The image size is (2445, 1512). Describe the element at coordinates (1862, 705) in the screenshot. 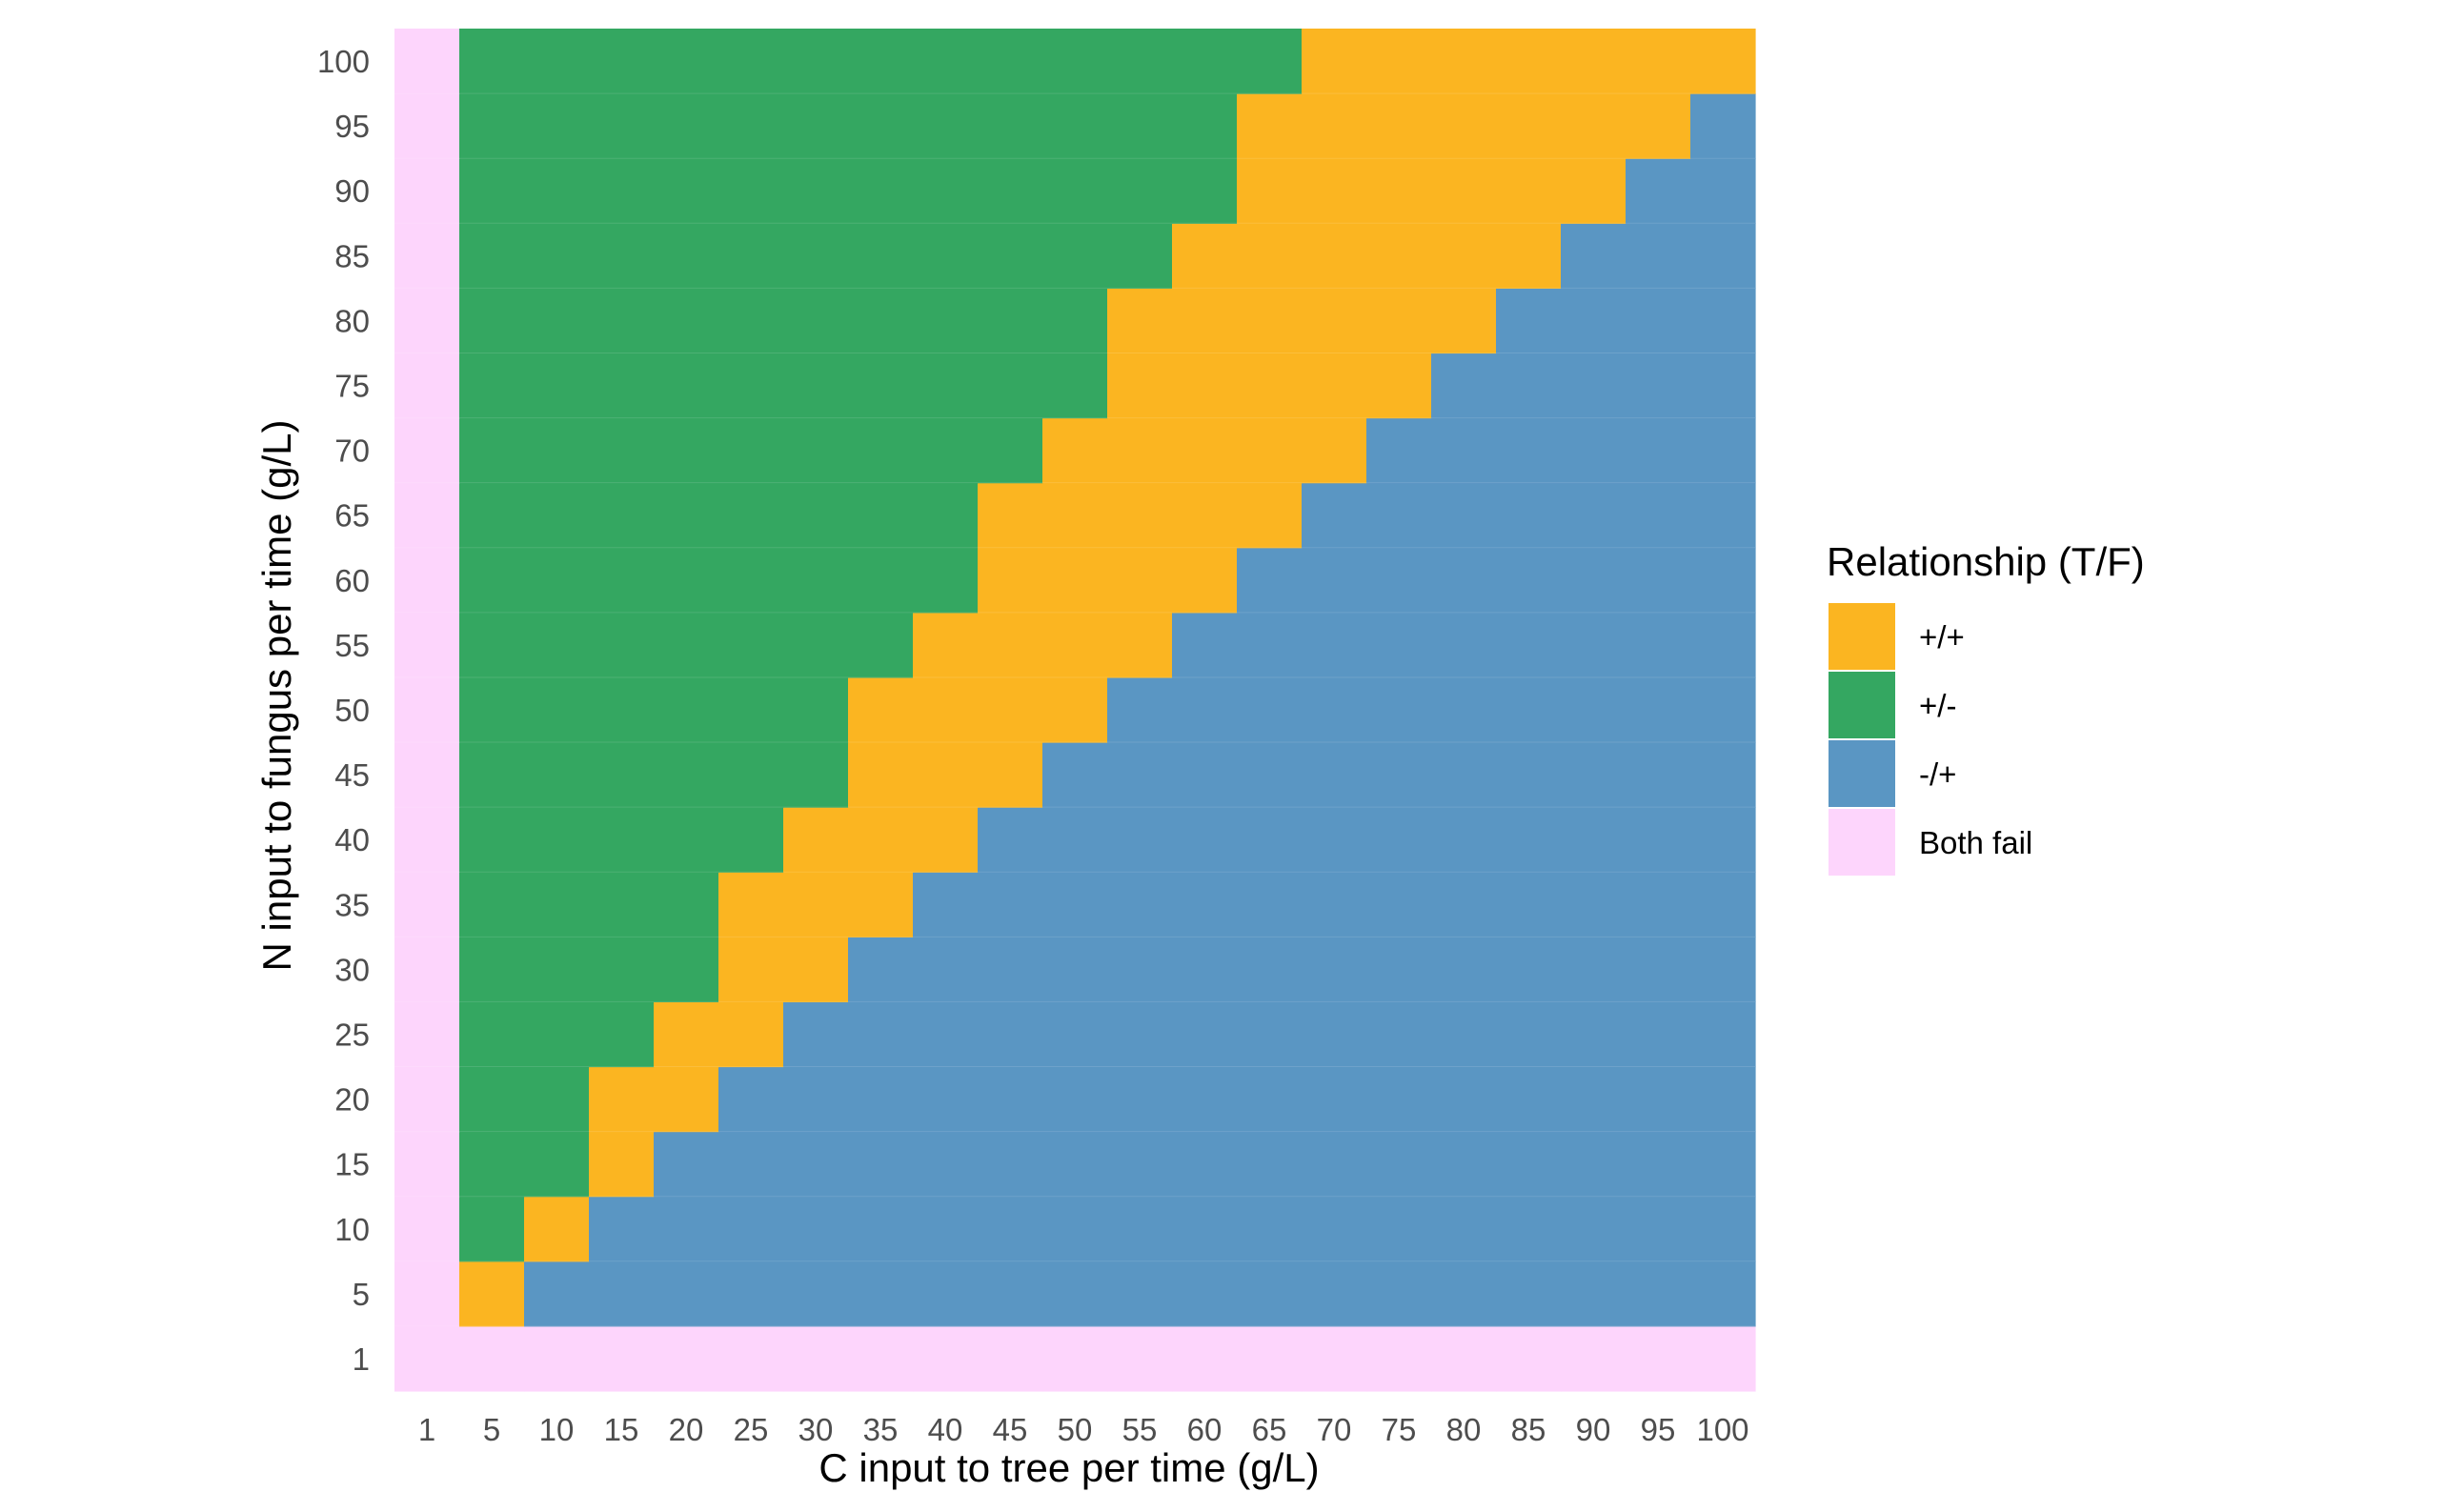

I see `legend-swatch` at that location.